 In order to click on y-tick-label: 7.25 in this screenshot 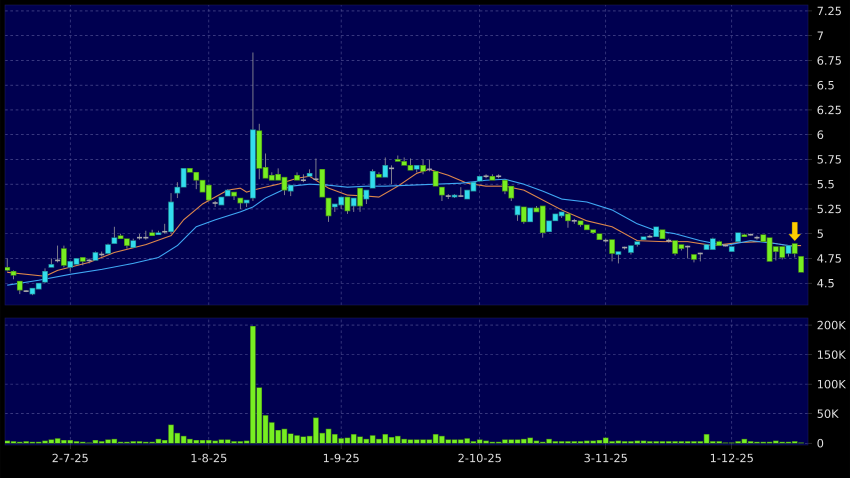, I will do `click(829, 11)`.